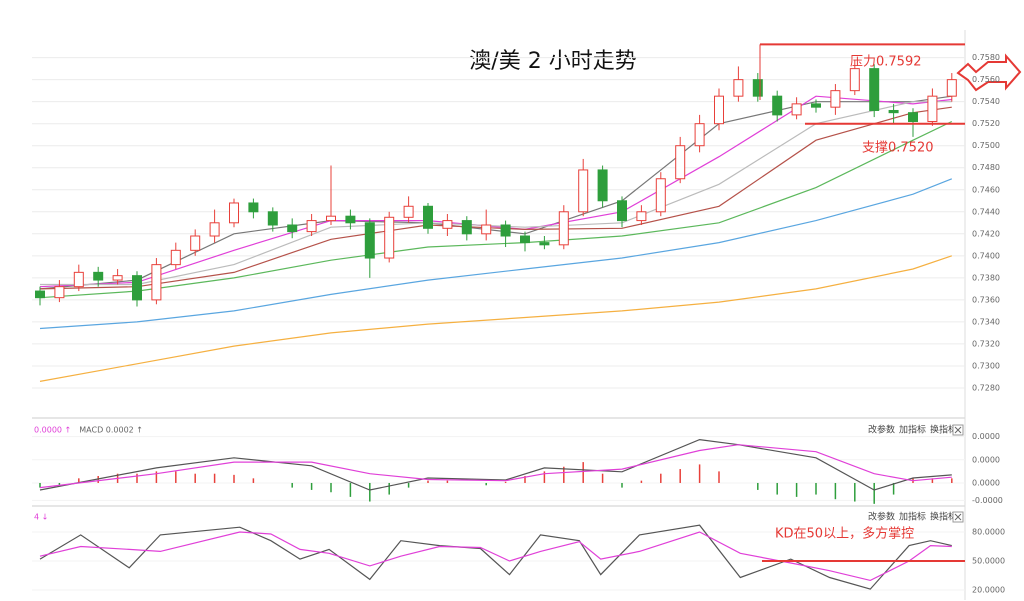 The width and height of the screenshot is (1024, 601). Describe the element at coordinates (898, 148) in the screenshot. I see `annotation: 支撑0.7520` at that location.